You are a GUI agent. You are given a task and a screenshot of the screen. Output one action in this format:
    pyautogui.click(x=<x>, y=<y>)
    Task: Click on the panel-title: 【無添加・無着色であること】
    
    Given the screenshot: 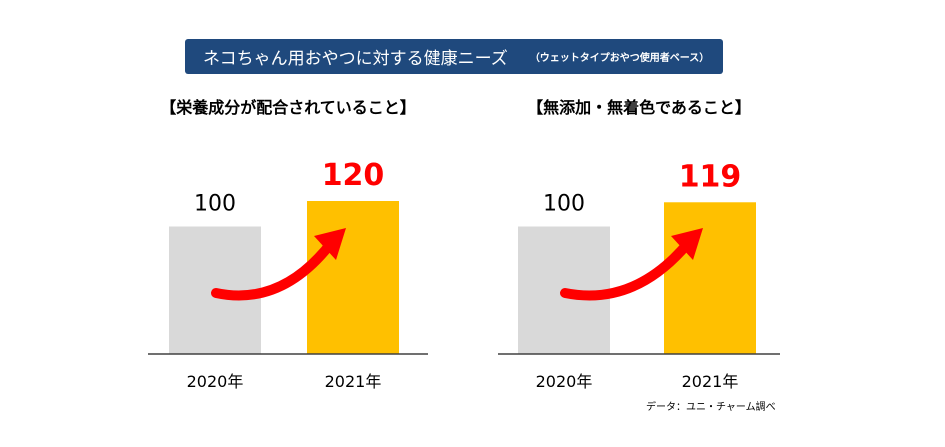 What is the action you would take?
    pyautogui.click(x=639, y=107)
    